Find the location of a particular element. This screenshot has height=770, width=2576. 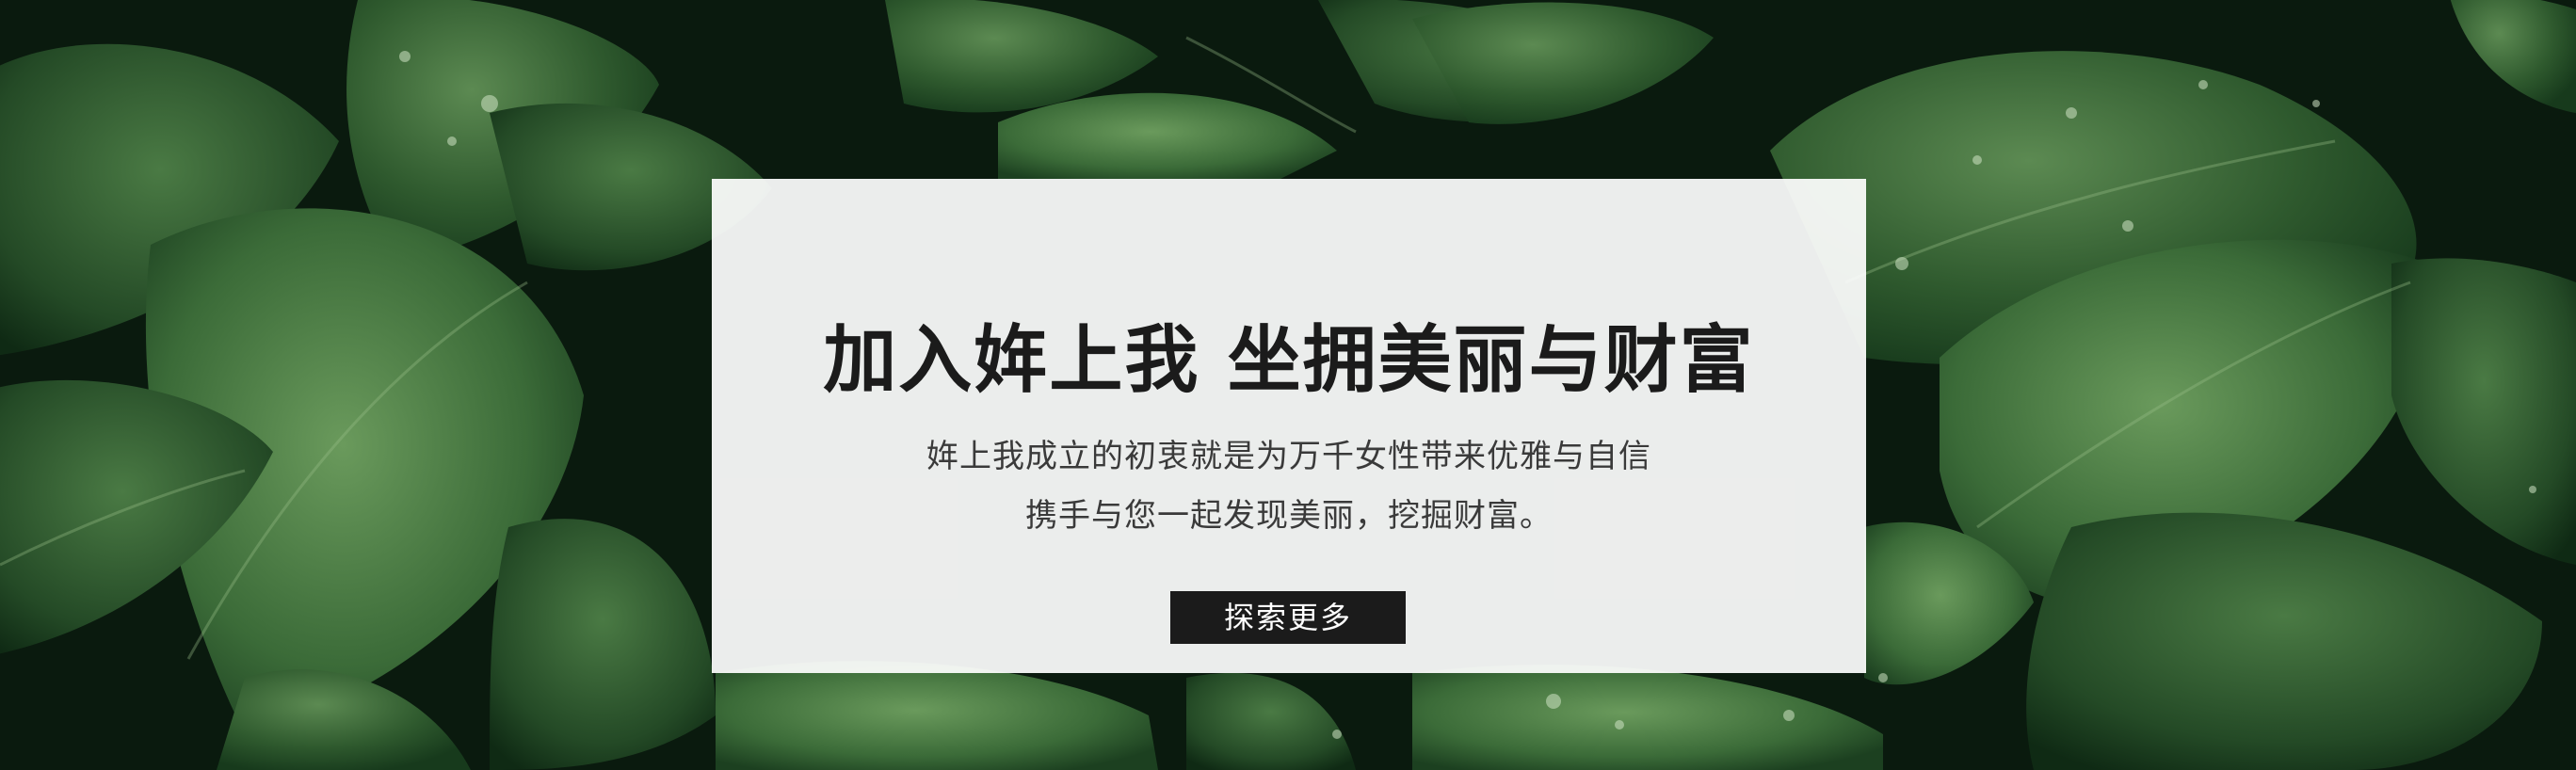

explore-more-button: 探索更多 is located at coordinates (1288, 617).